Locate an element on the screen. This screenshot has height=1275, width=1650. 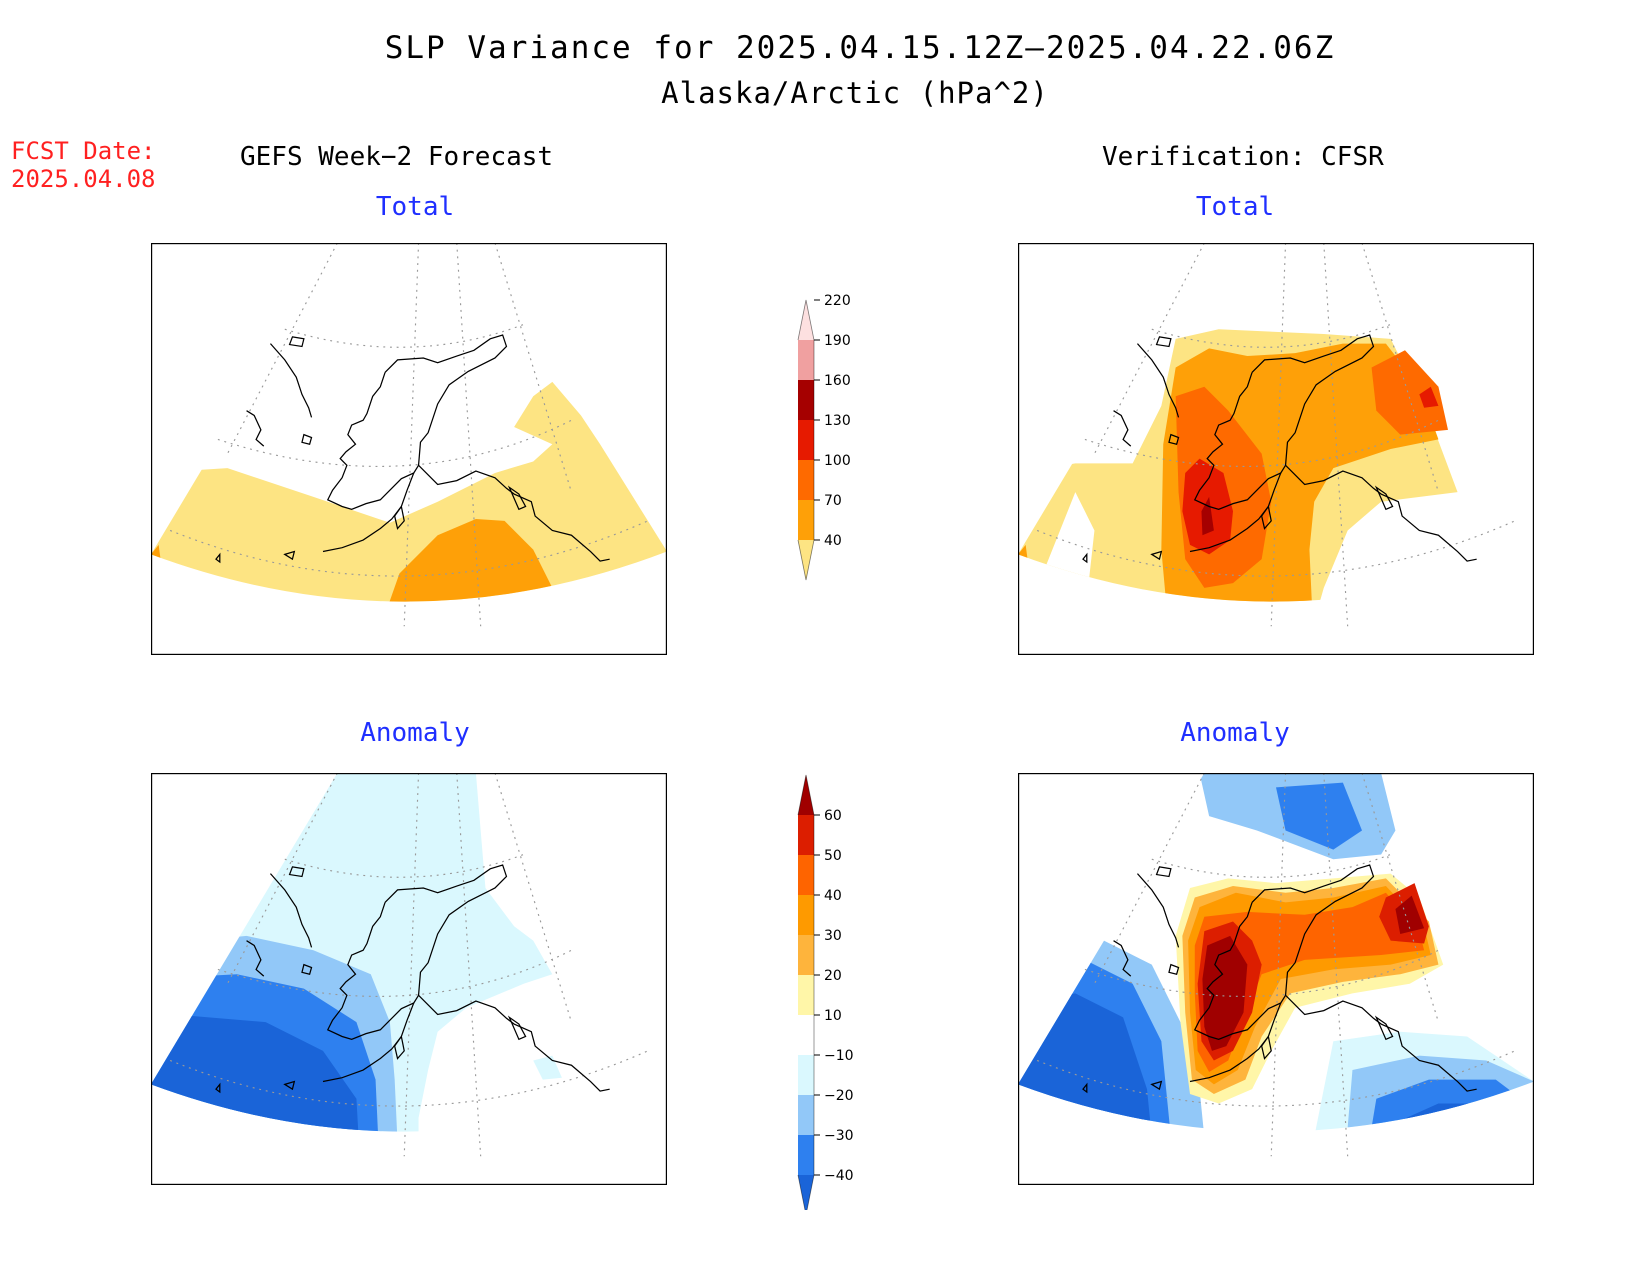
anomaly-colorbar-tick-label: 30 is located at coordinates (833, 936).